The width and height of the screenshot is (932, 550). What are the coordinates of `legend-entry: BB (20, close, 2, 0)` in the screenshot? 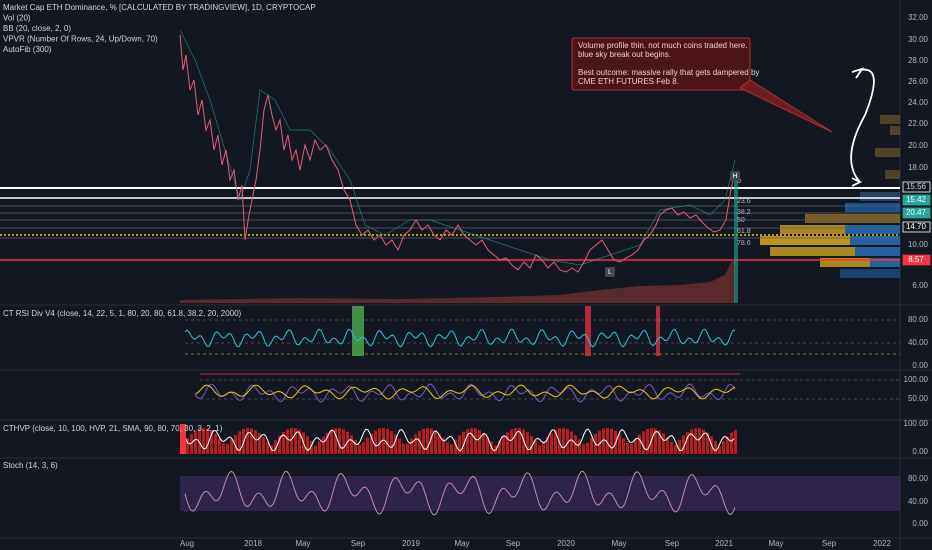 It's located at (37, 28).